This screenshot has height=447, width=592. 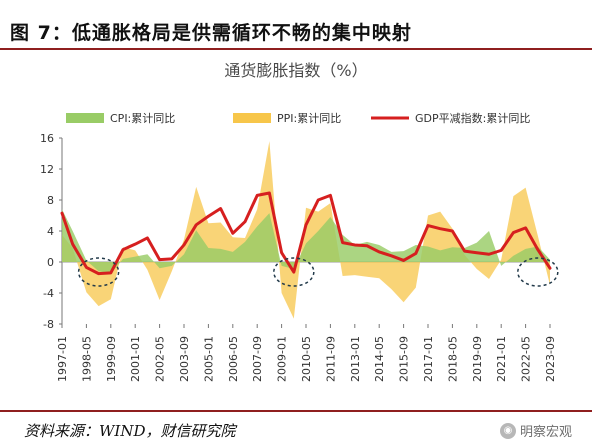 I want to click on legend-ppi-swatch, so click(x=252, y=118).